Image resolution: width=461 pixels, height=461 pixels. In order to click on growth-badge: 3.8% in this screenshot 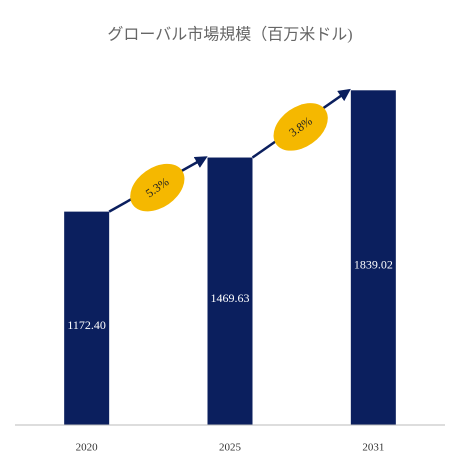, I will do `click(300, 127)`.